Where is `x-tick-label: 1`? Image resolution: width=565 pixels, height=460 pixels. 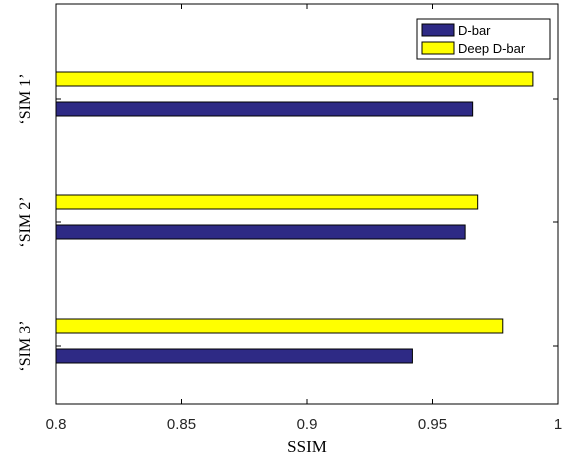
x-tick-label: 1 is located at coordinates (558, 424).